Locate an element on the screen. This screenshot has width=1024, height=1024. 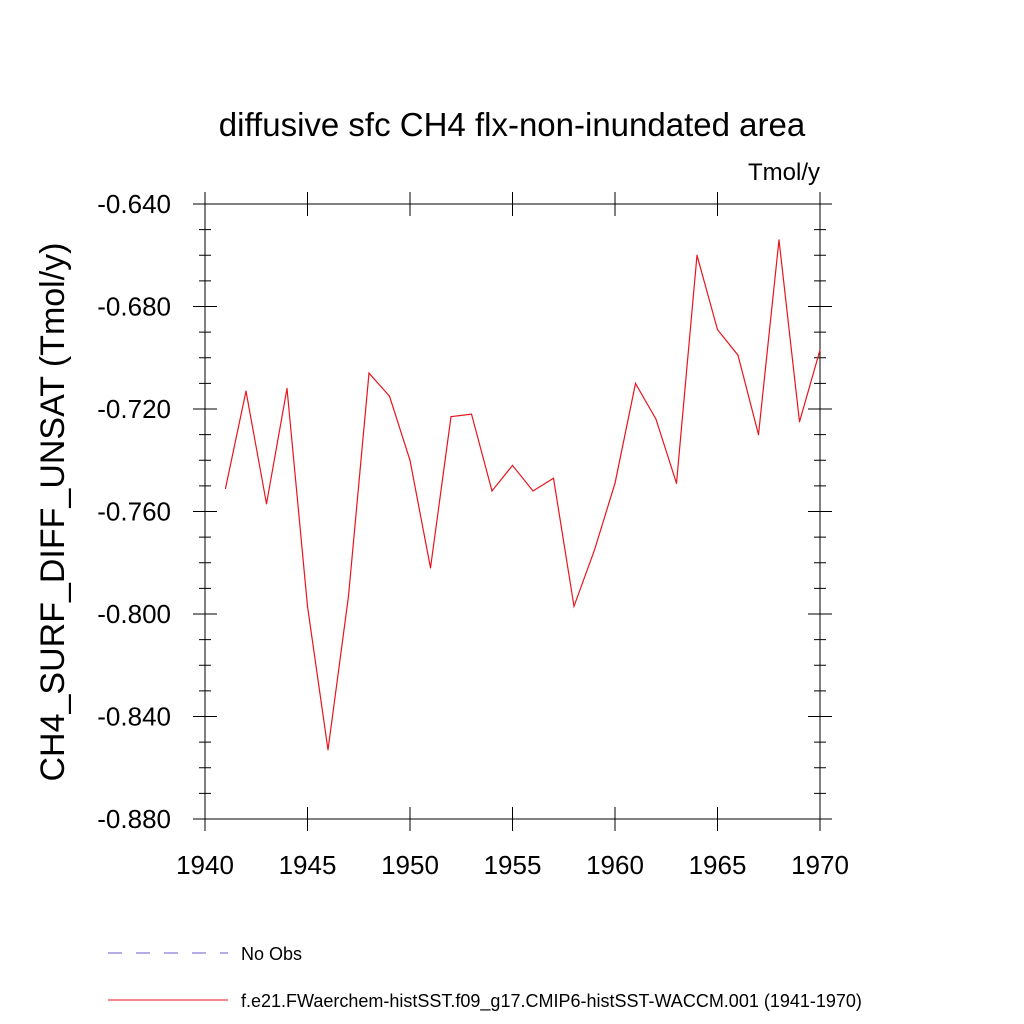
chart-title: diffusive sfc CH4 flx-non-inundated area is located at coordinates (512, 124).